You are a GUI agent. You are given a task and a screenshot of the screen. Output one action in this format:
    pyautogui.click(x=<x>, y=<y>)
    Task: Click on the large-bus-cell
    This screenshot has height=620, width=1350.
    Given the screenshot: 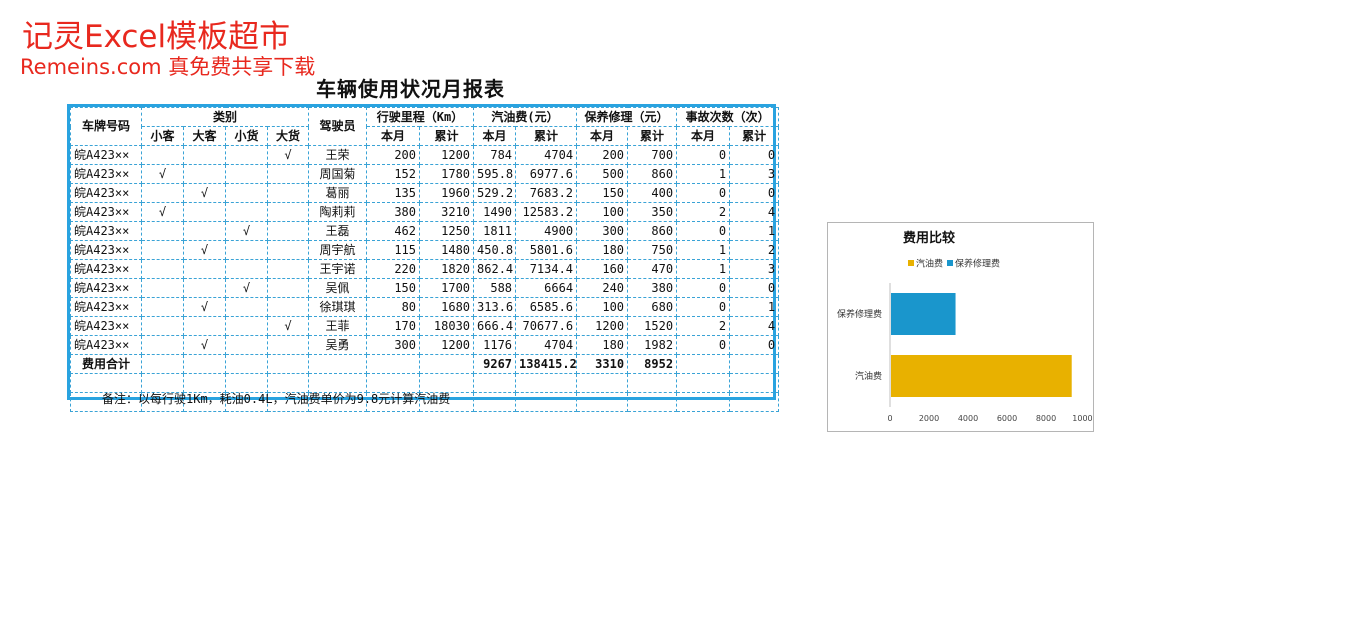 What is the action you would take?
    pyautogui.click(x=204, y=212)
    